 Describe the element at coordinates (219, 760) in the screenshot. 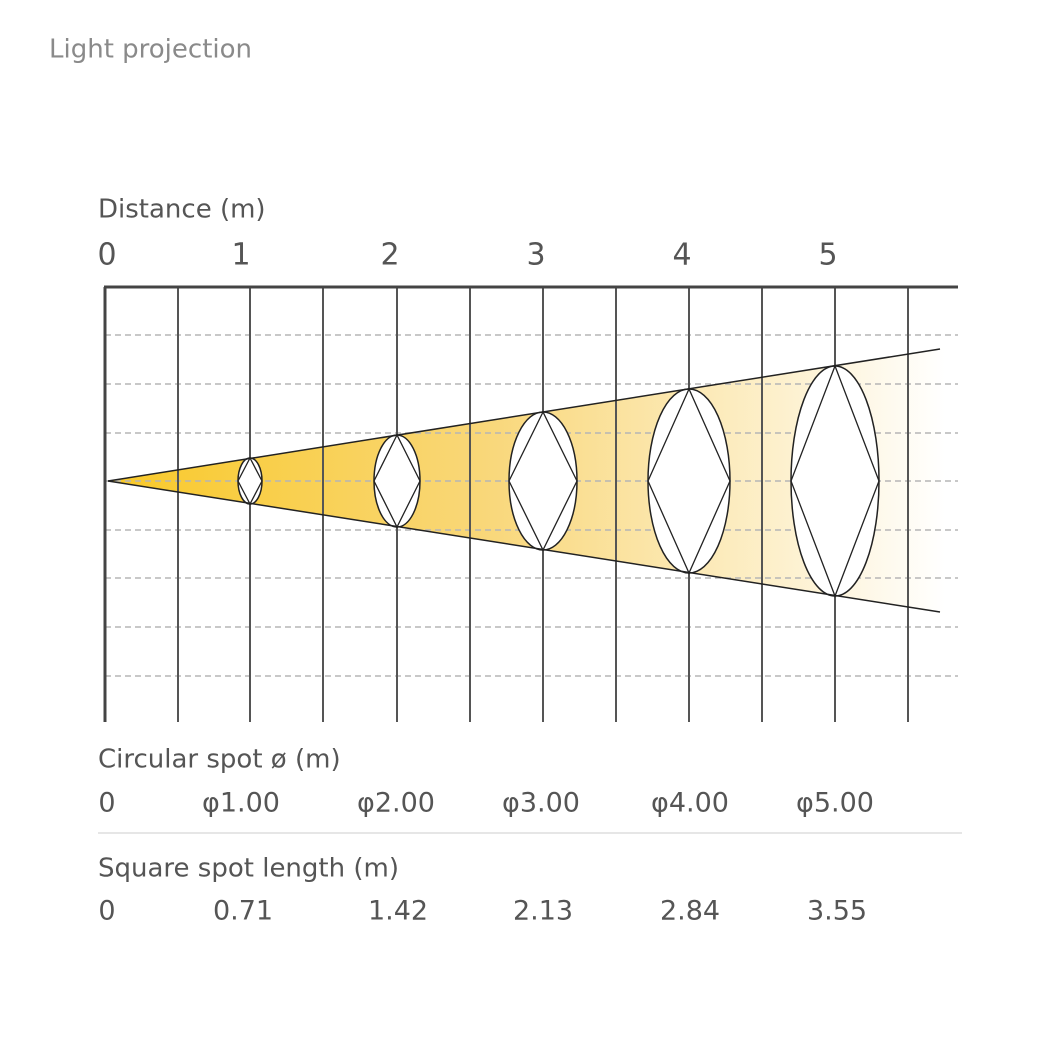

I see `circular-label: Circular spot ø (m)` at that location.